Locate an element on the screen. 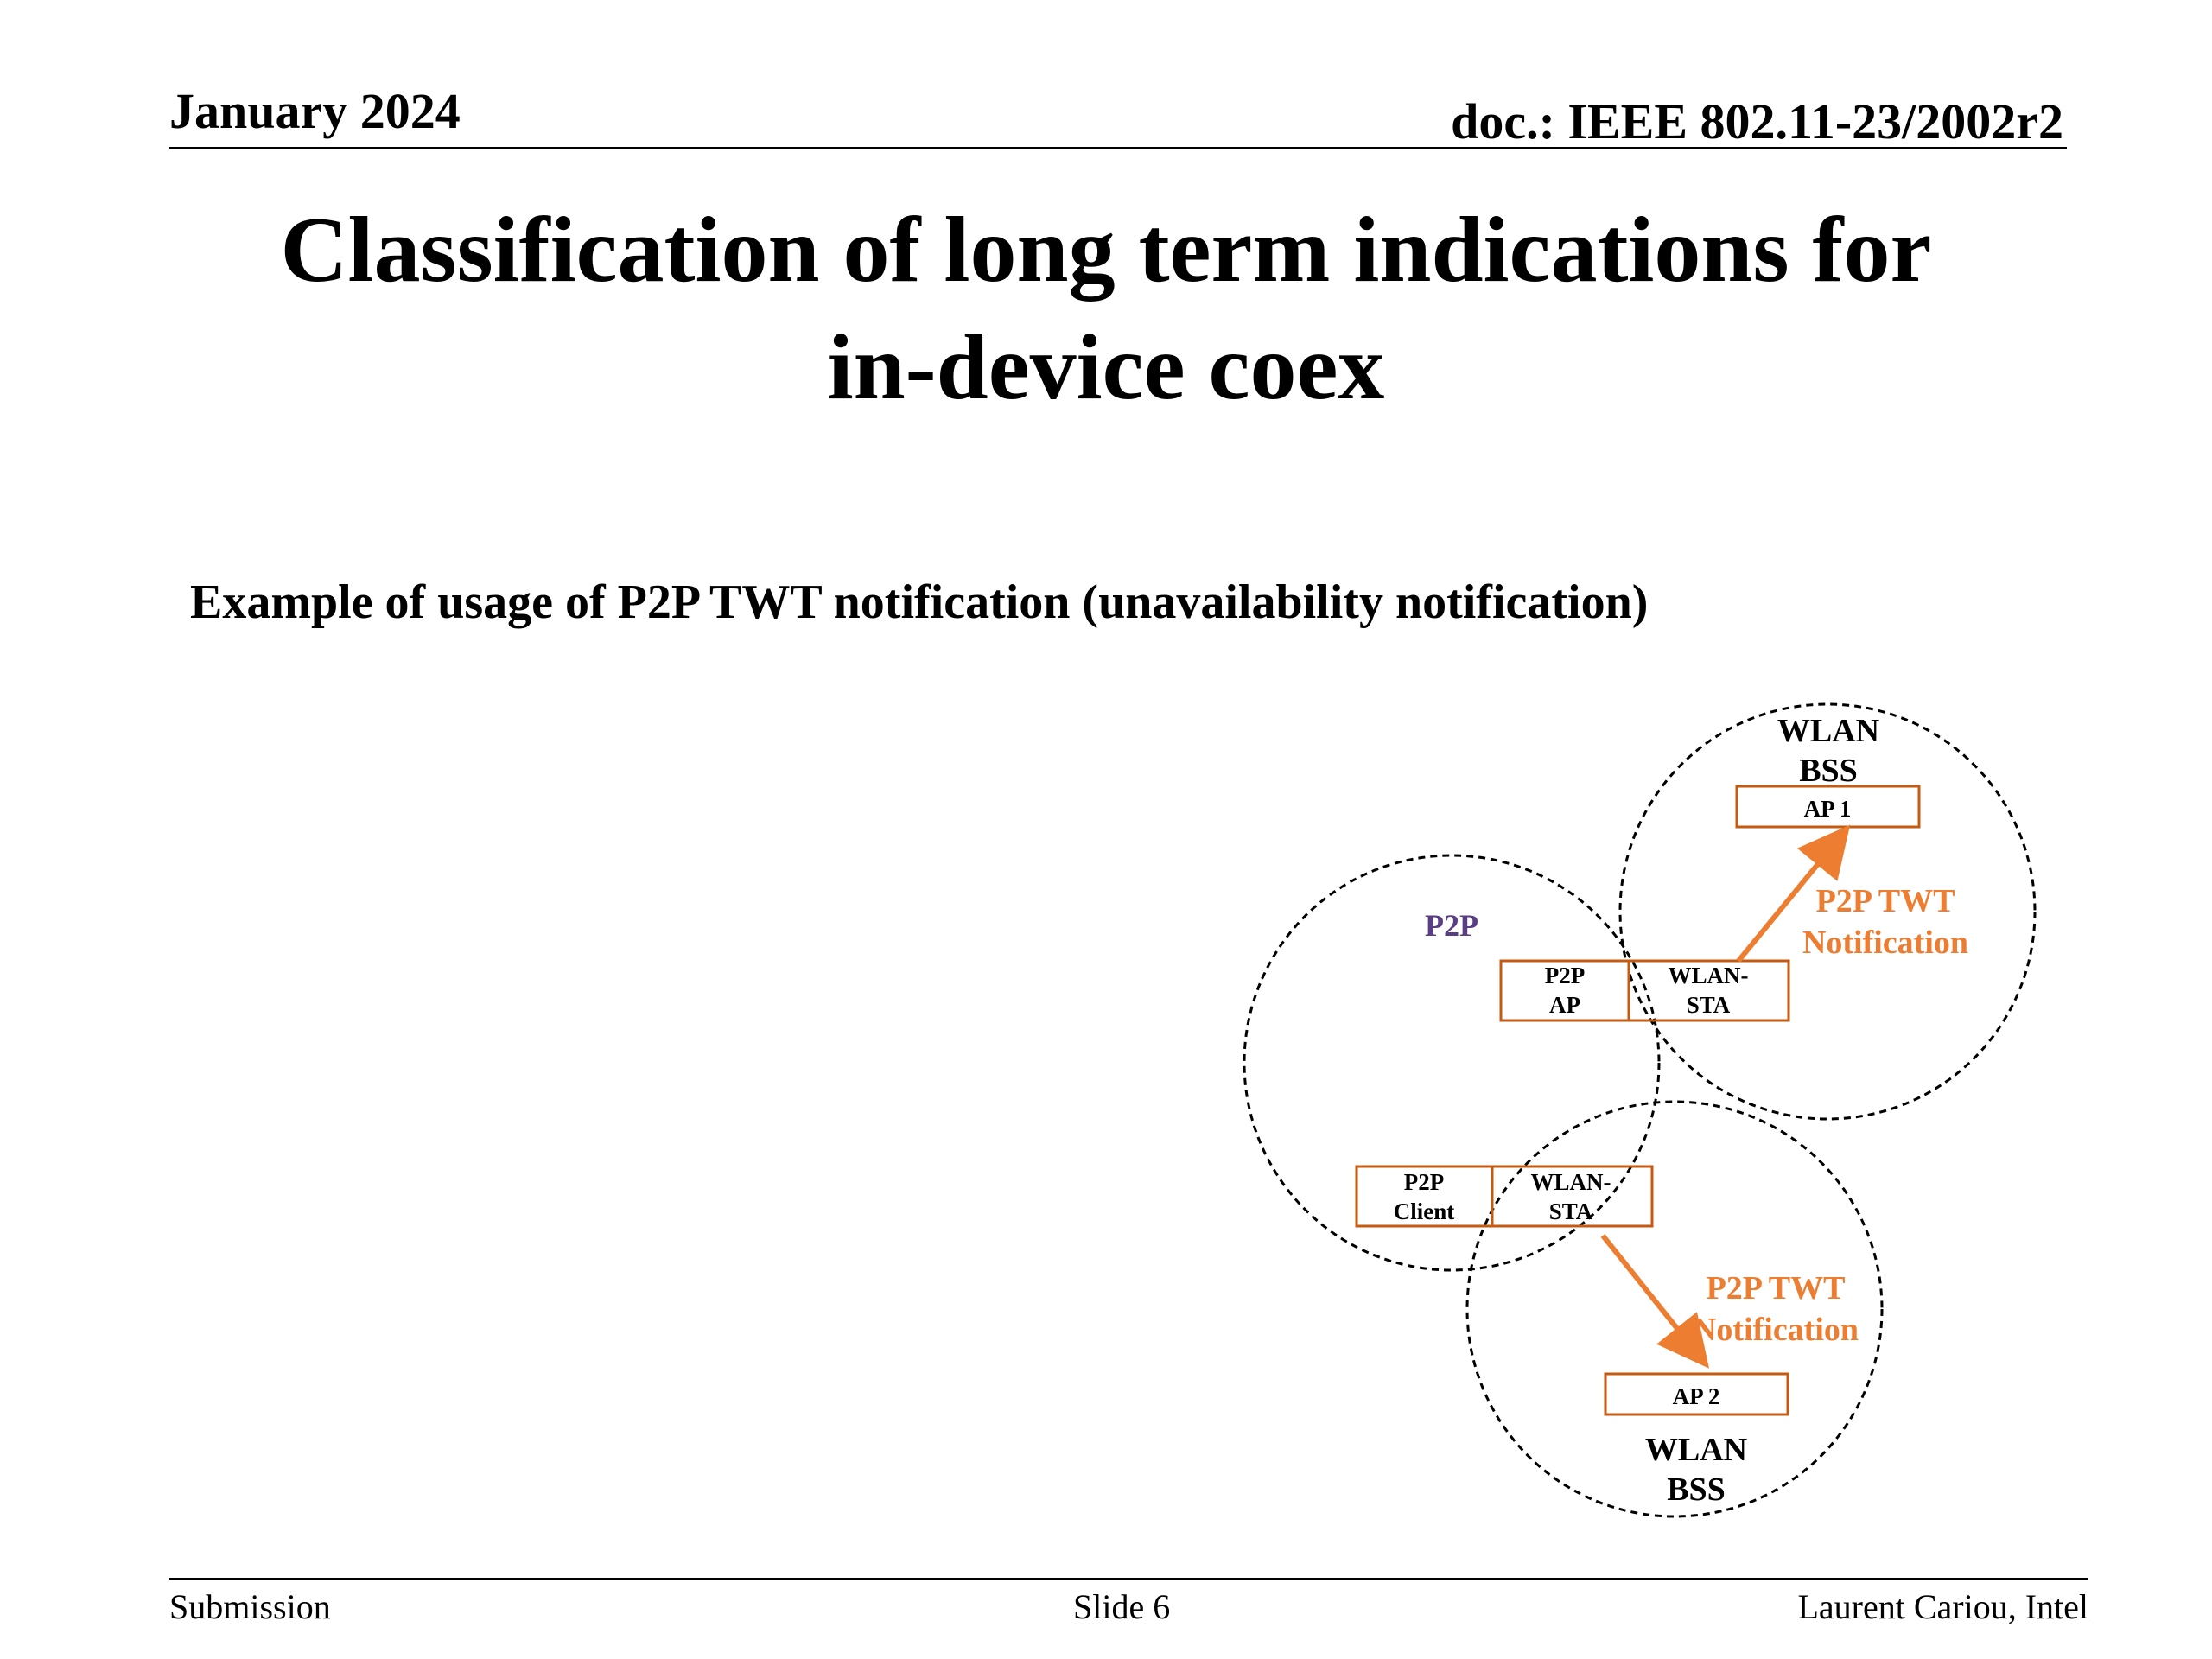 The image size is (2212, 1659). ap2-label: AP 2 is located at coordinates (1696, 1396).